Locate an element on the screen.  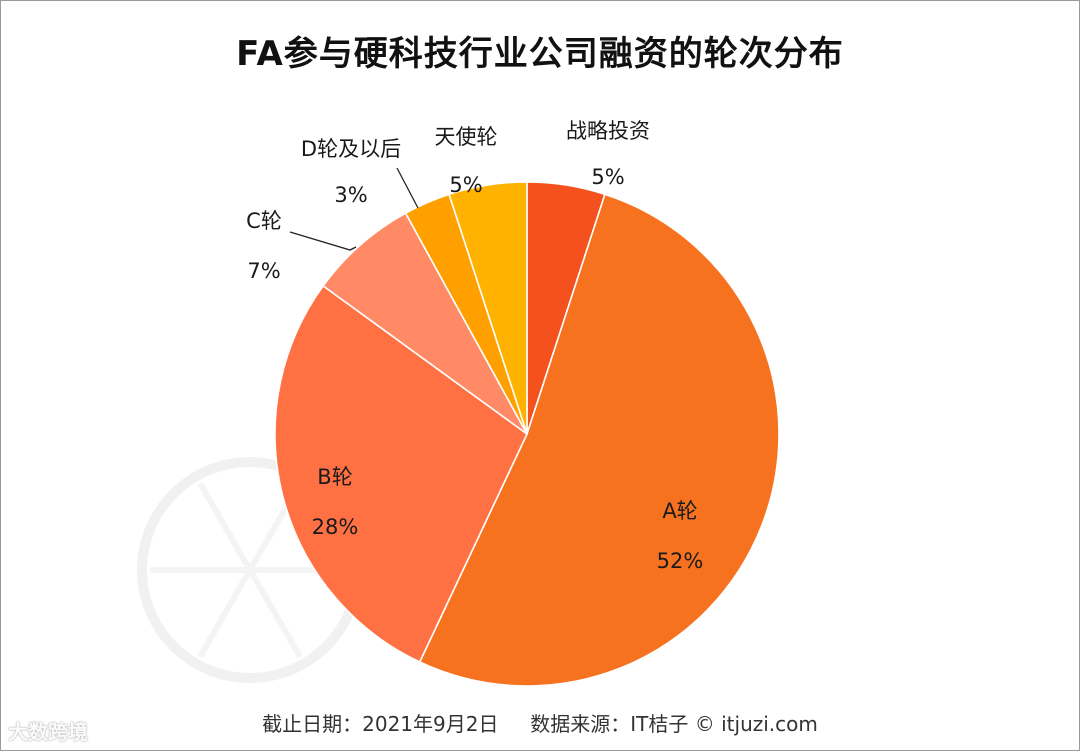
slice-label-round-c: C轮 is located at coordinates (264, 221).